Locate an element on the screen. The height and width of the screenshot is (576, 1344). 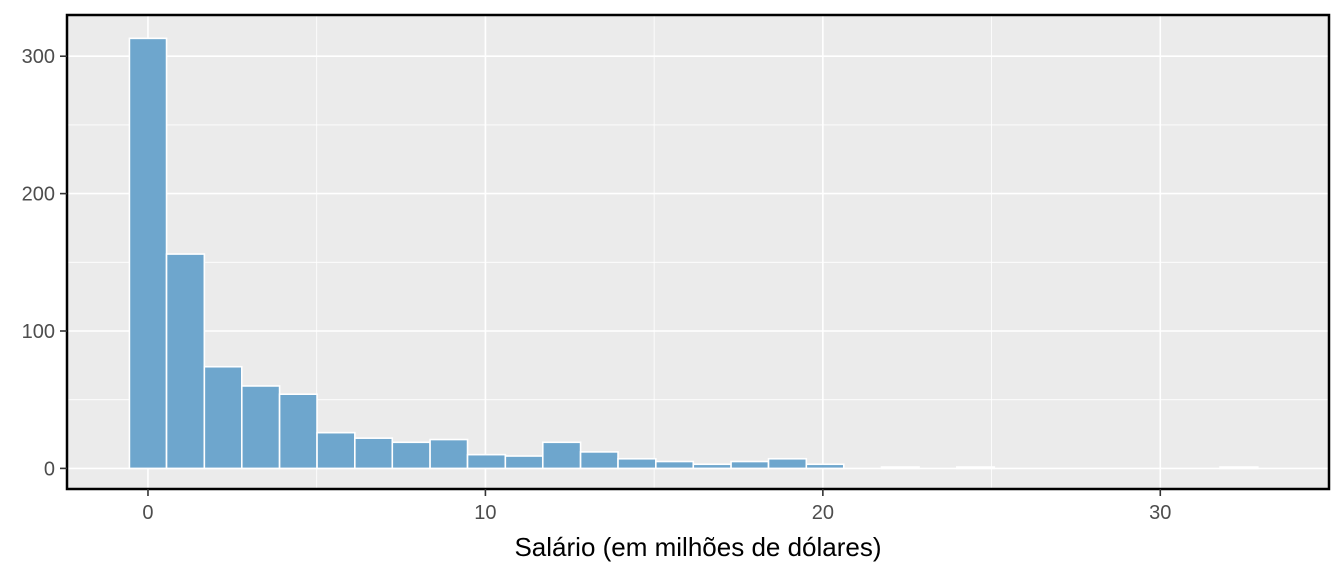
y-tick-label: 300 is located at coordinates (38, 57).